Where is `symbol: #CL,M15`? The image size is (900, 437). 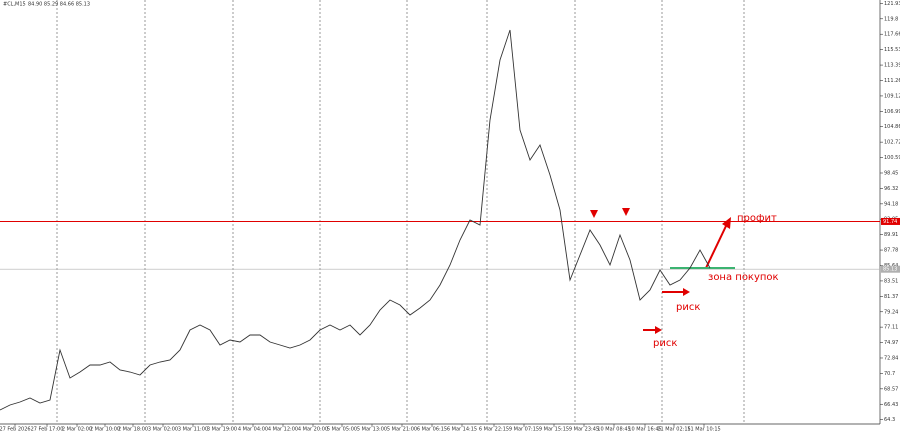 symbol: #CL,M15 is located at coordinates (14, 5).